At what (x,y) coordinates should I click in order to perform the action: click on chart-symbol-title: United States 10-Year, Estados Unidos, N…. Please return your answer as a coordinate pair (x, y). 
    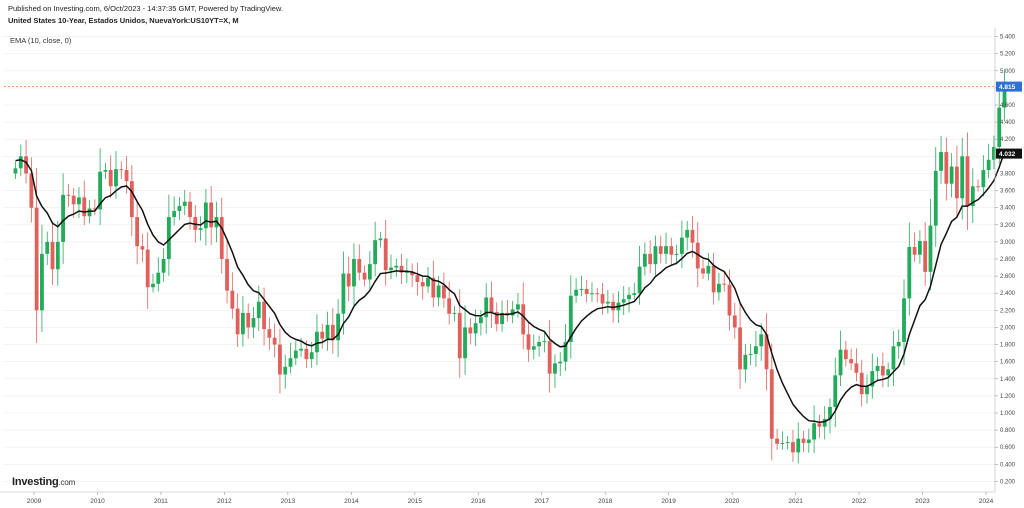
    Looking at the image, I should click on (123, 20).